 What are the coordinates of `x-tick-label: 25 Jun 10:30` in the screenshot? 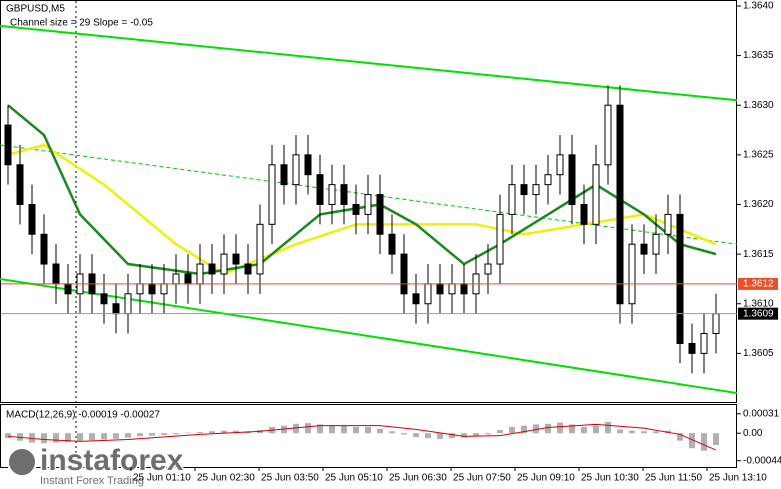 It's located at (610, 478).